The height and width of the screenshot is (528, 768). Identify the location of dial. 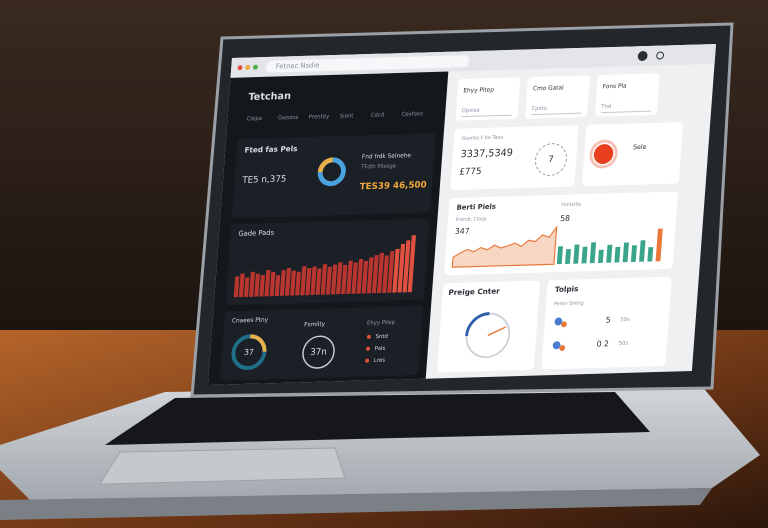
(551, 159).